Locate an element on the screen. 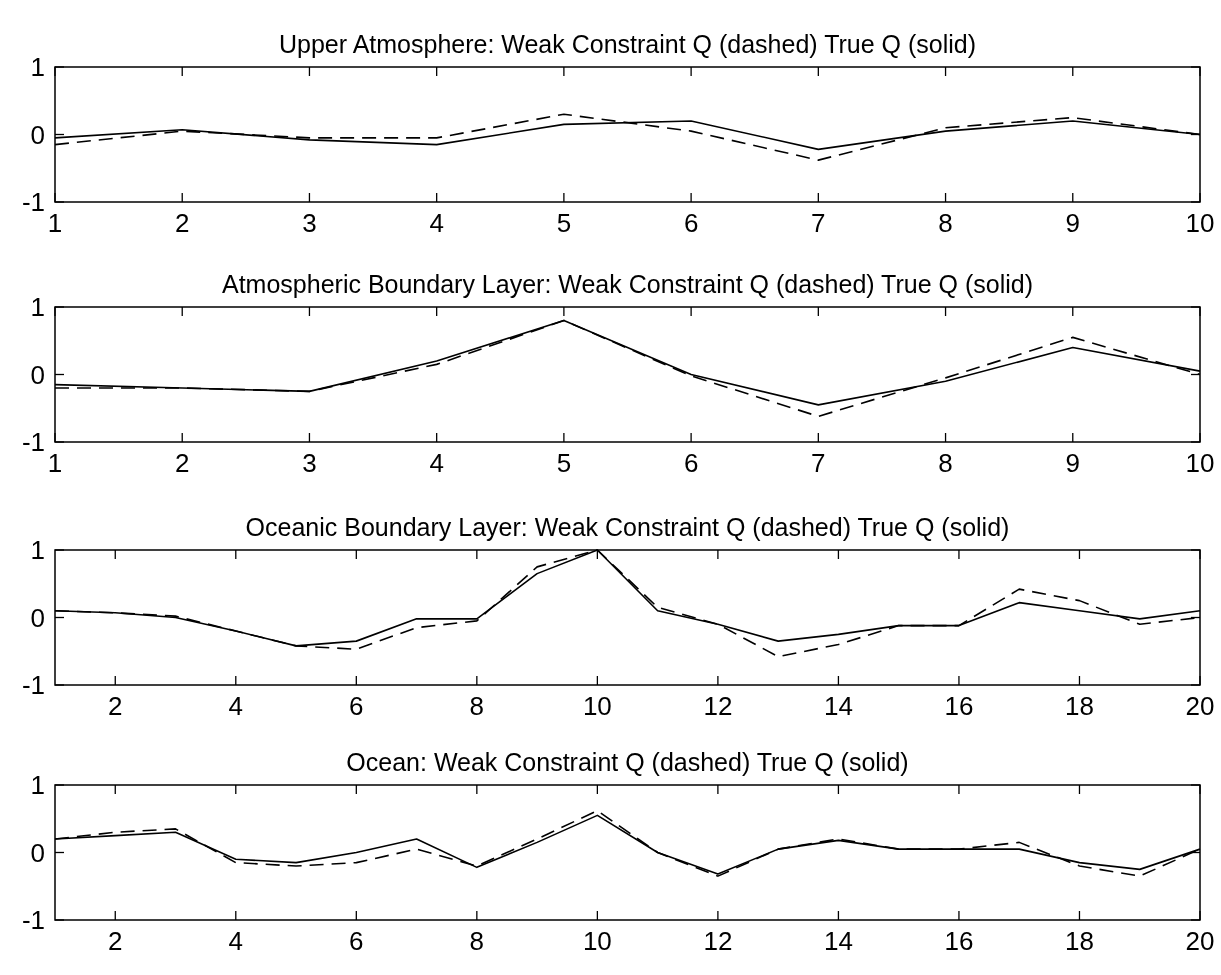 The image size is (1221, 975). chart-title: Ocean: Weak Constraint Q (dashed) True Q (solid) is located at coordinates (627, 762).